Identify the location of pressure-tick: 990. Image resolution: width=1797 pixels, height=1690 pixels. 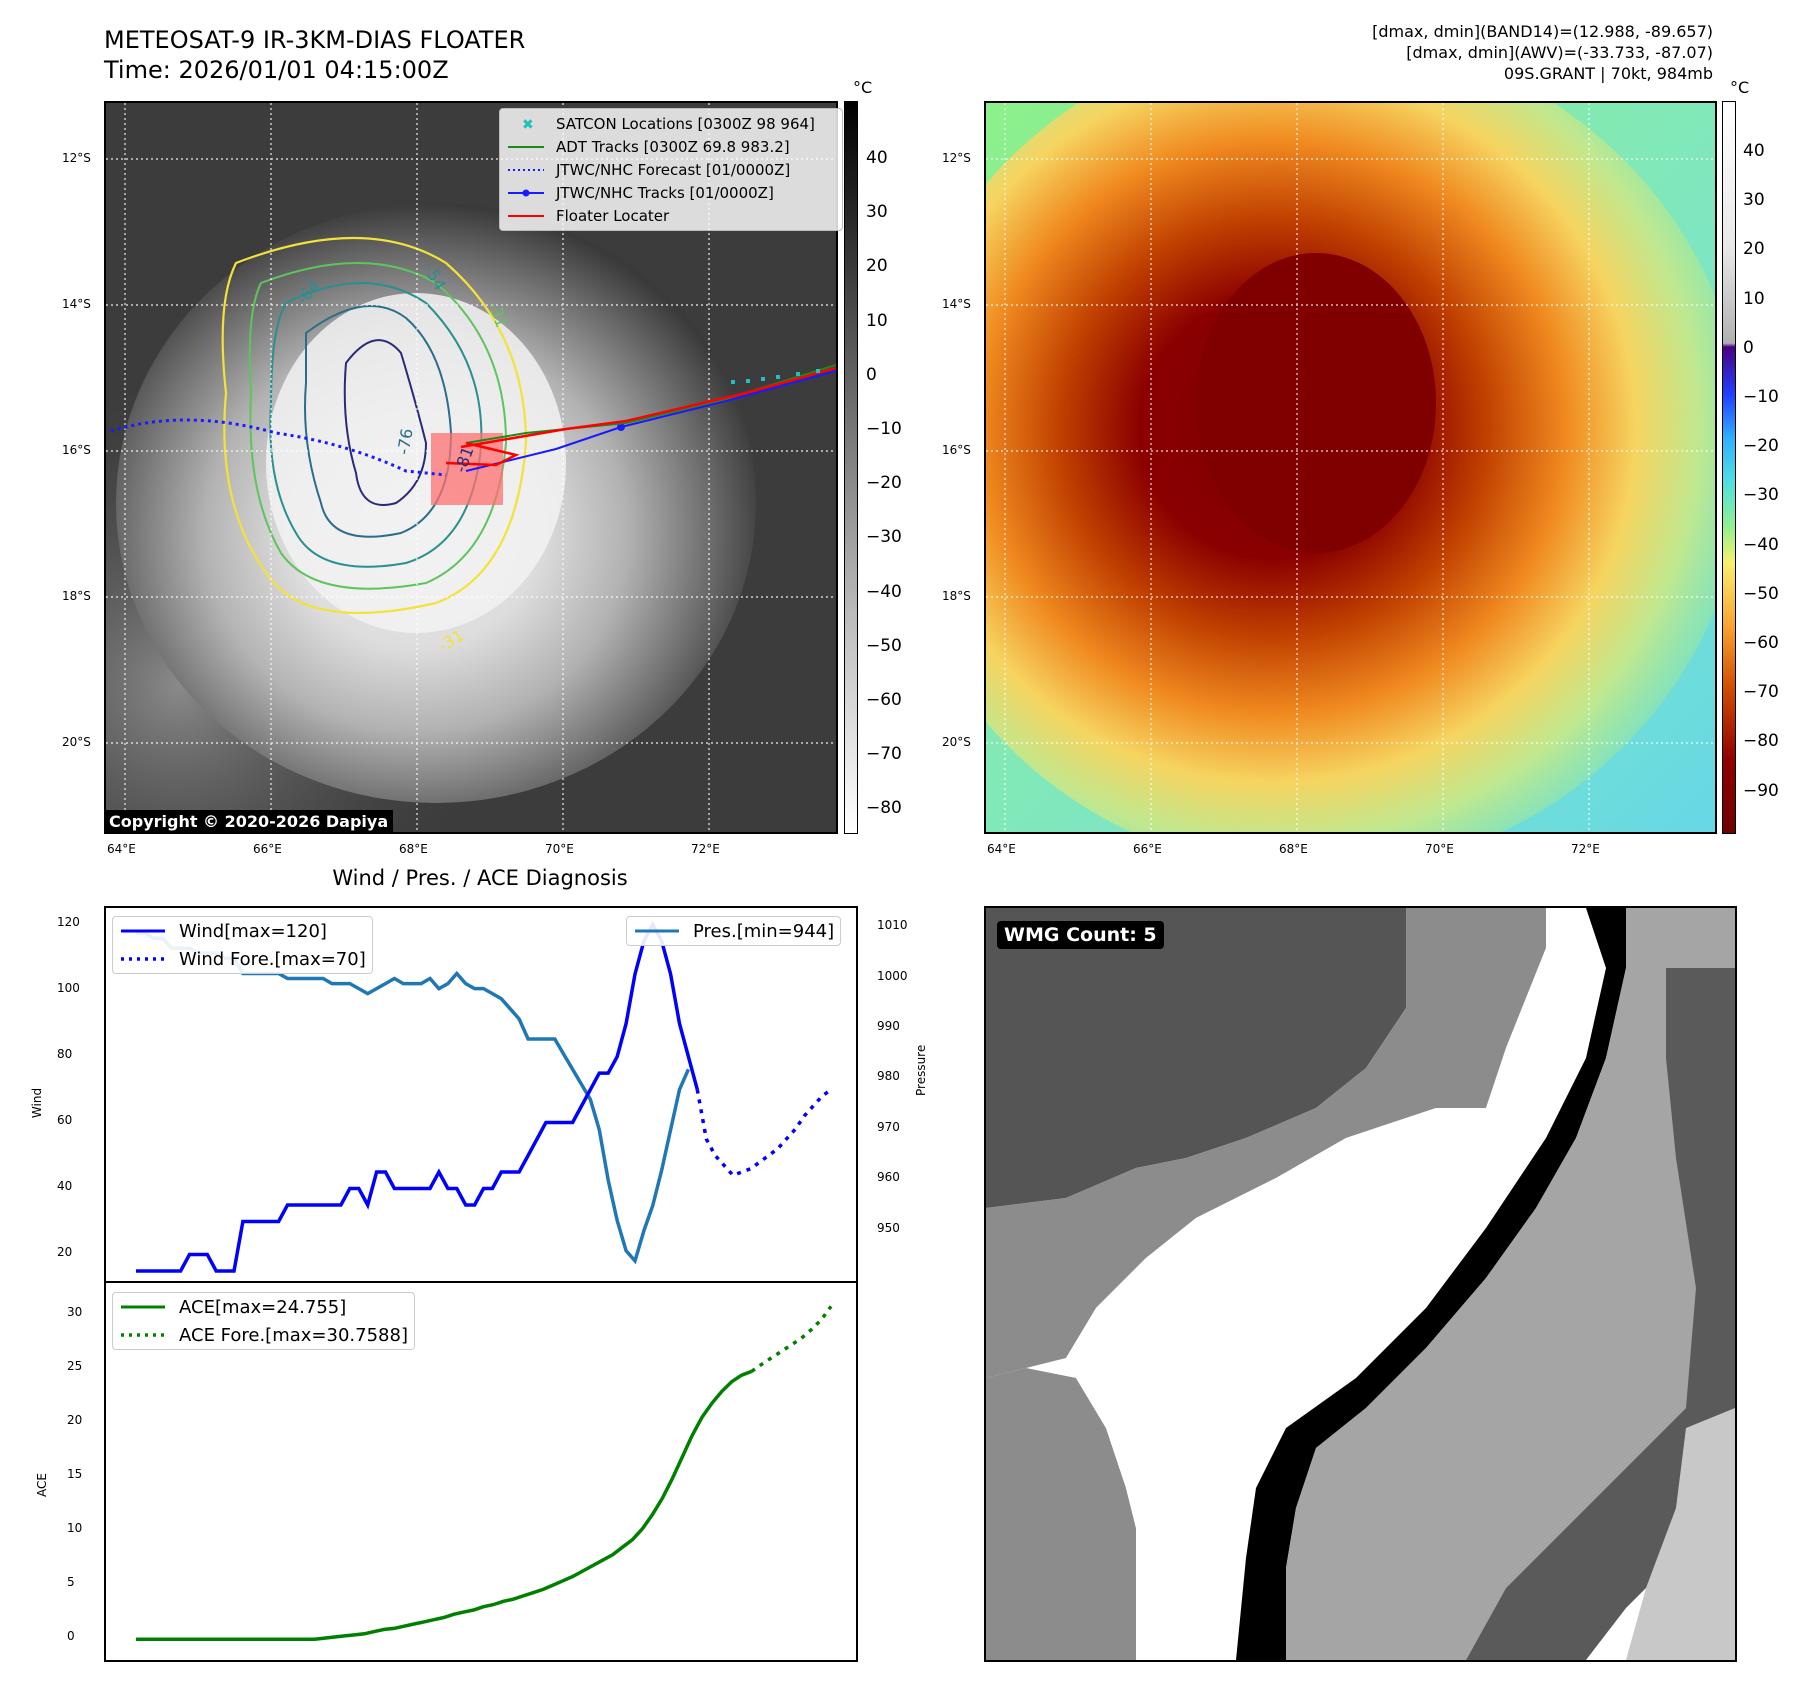
(888, 1025).